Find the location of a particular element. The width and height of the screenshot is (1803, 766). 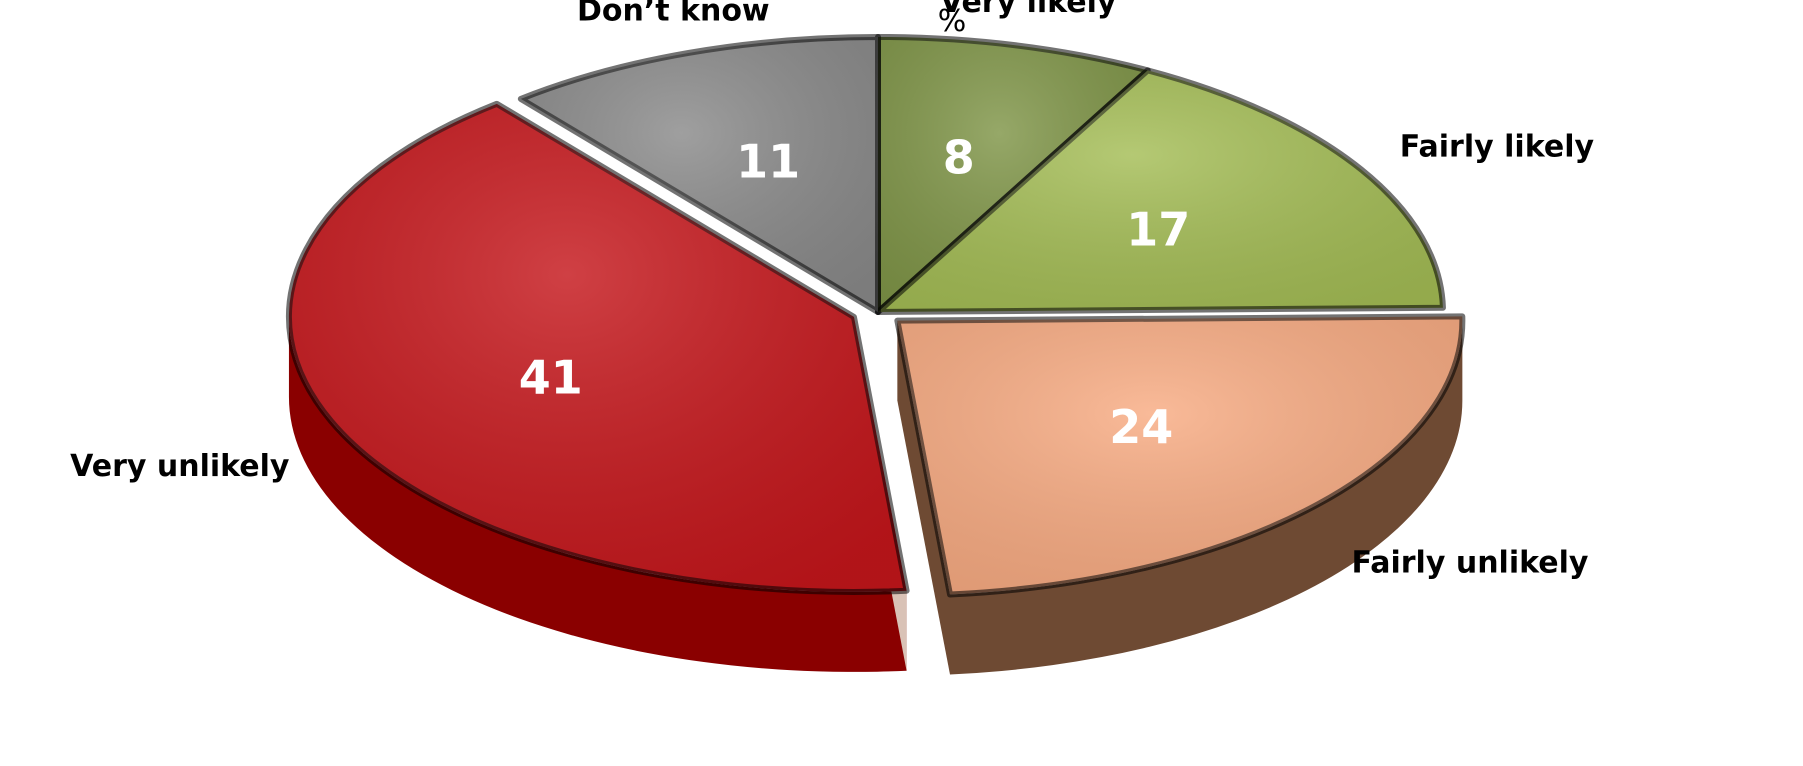

slice-shade-fairly-unlikely is located at coordinates (1180, 455).